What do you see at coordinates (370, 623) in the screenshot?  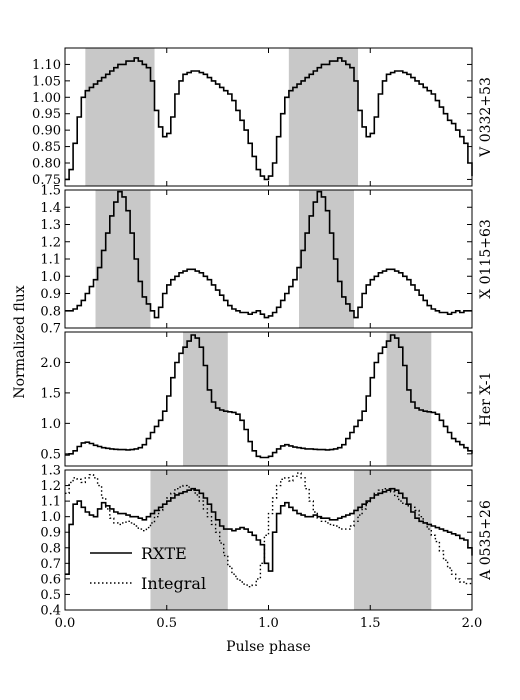 I see `x-tick-label: 1.5` at bounding box center [370, 623].